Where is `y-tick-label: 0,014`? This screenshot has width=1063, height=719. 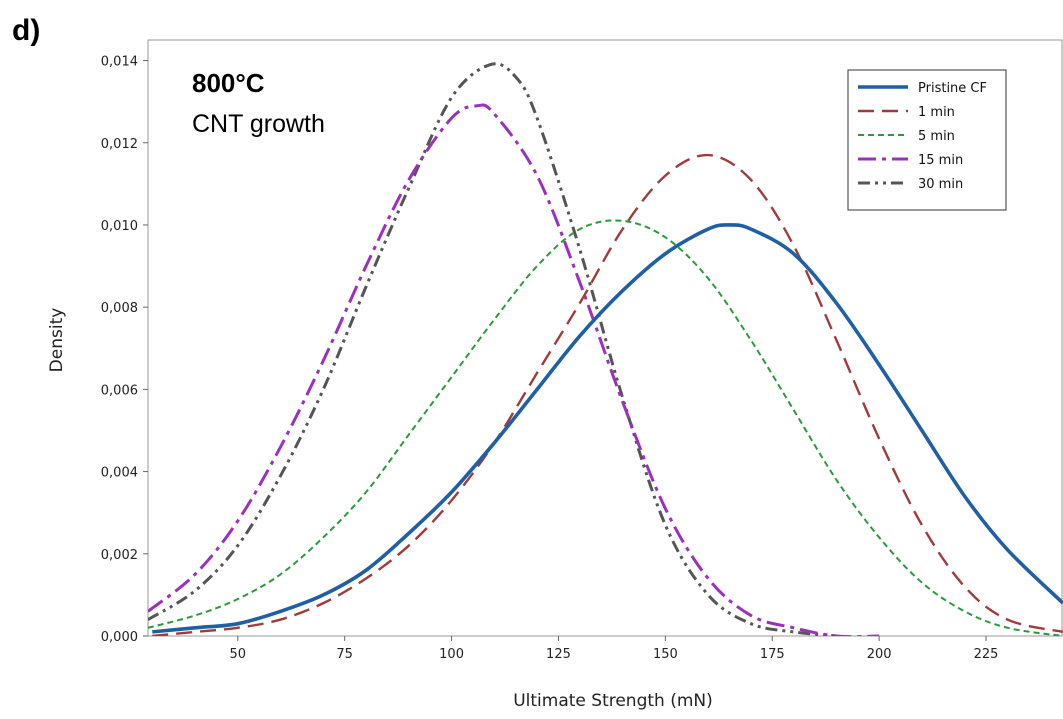
y-tick-label: 0,014 is located at coordinates (119, 62).